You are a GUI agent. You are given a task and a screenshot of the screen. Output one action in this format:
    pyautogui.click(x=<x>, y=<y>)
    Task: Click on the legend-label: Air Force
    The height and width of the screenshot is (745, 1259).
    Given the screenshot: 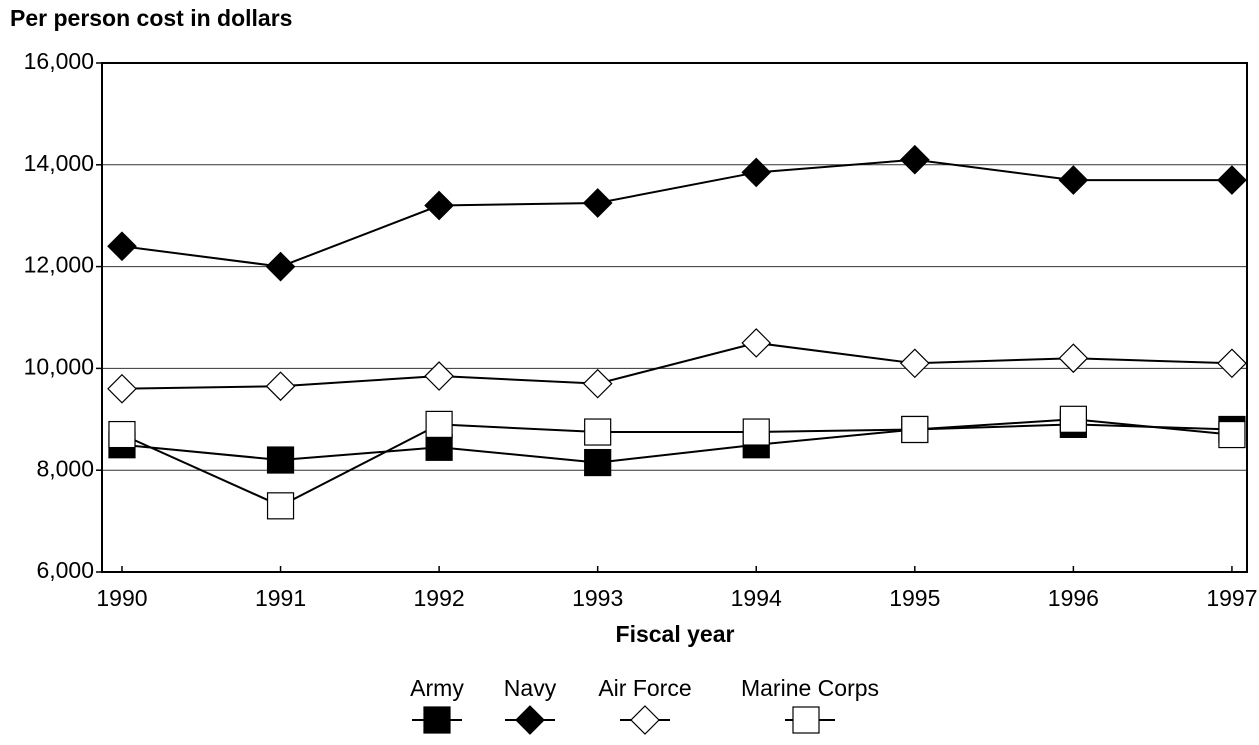 What is the action you would take?
    pyautogui.click(x=644, y=688)
    